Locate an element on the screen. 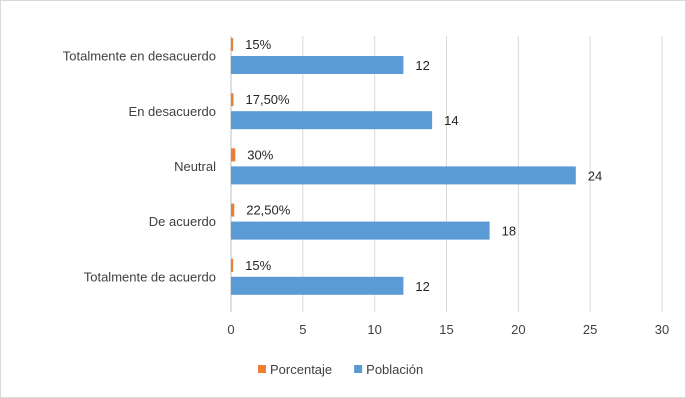 This screenshot has width=686, height=398. x-tick-label-5: 5 is located at coordinates (302, 329).